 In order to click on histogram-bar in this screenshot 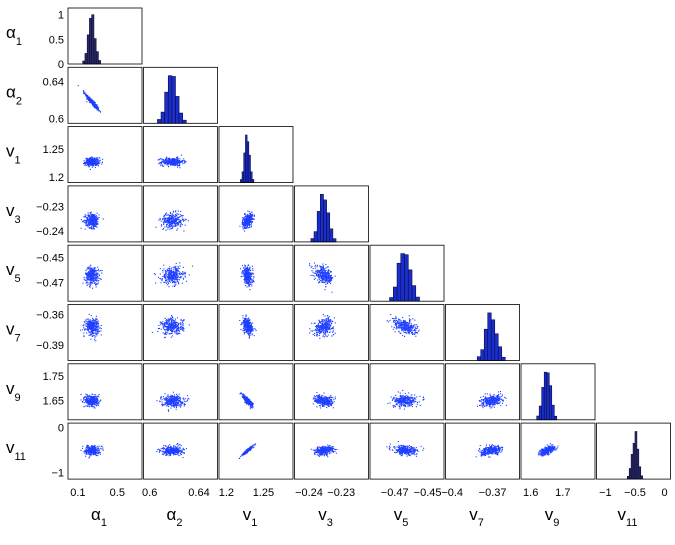, I will do `click(159, 121)`.